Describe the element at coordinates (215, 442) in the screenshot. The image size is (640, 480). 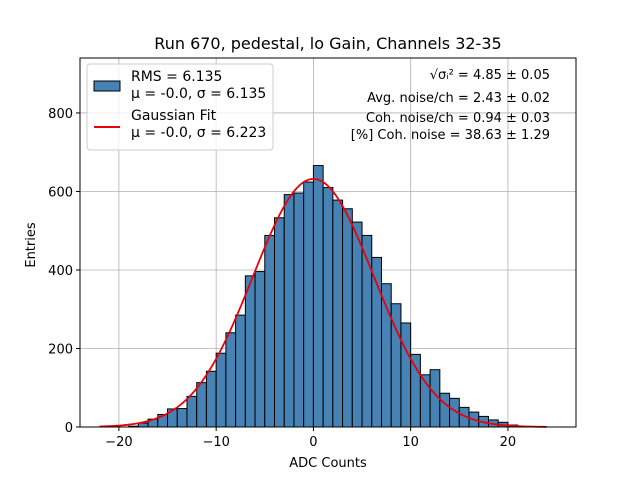
I see `x-tick-label: −10` at that location.